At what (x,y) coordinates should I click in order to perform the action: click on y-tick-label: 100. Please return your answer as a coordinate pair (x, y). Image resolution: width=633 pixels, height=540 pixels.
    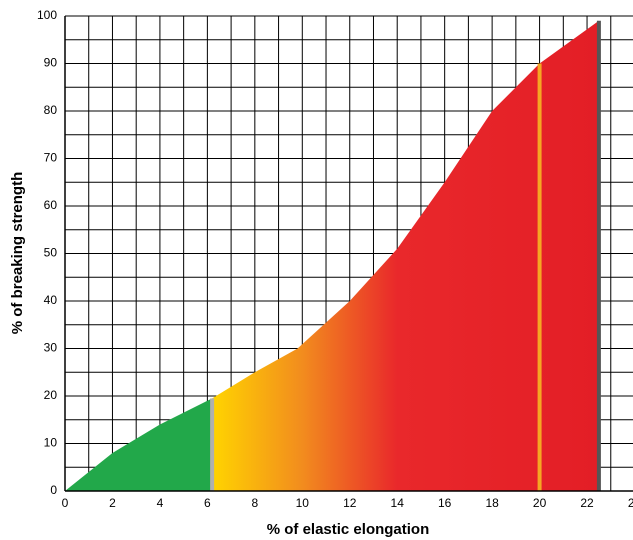
    Looking at the image, I should click on (47, 15).